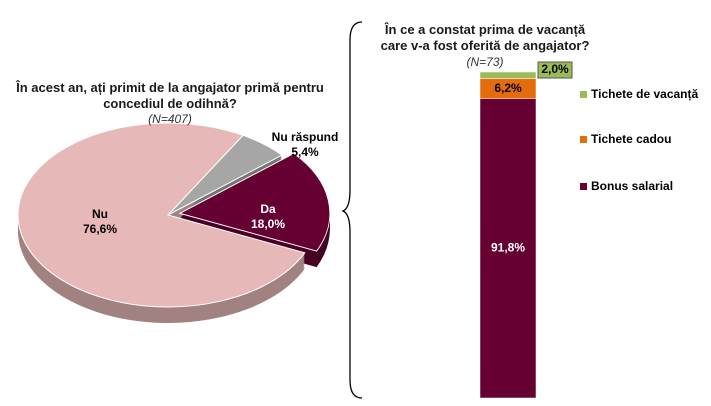  I want to click on legend-label: Tichete de vacanță, so click(644, 94).